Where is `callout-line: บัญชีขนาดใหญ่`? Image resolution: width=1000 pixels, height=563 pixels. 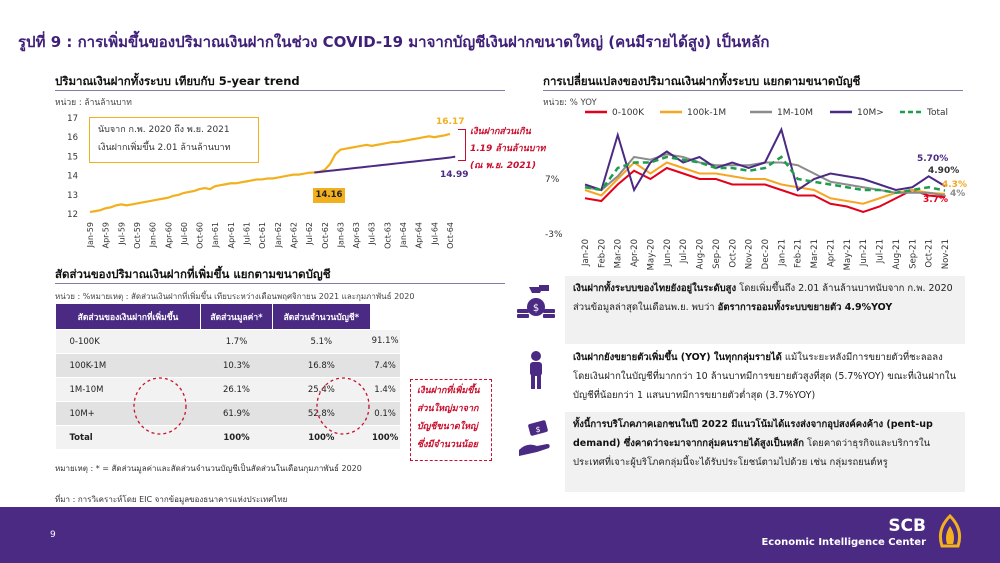 callout-line: บัญชีขนาดใหญ่ is located at coordinates (447, 427).